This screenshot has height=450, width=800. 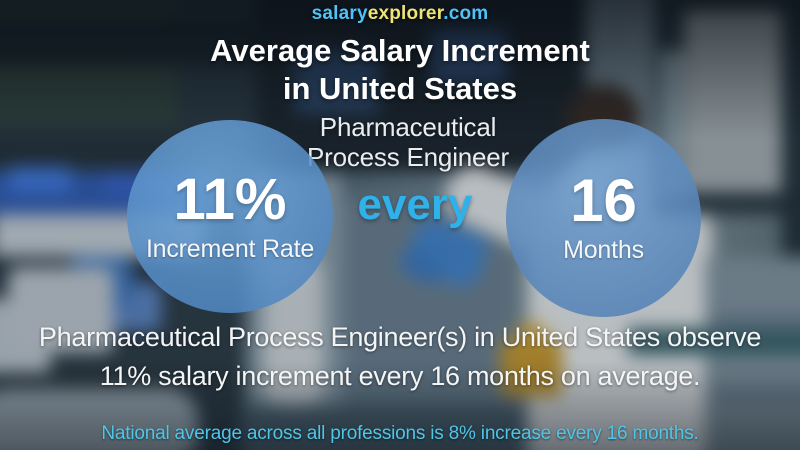 I want to click on increment-rate-circle: 11% Increment Rate, so click(x=230, y=216).